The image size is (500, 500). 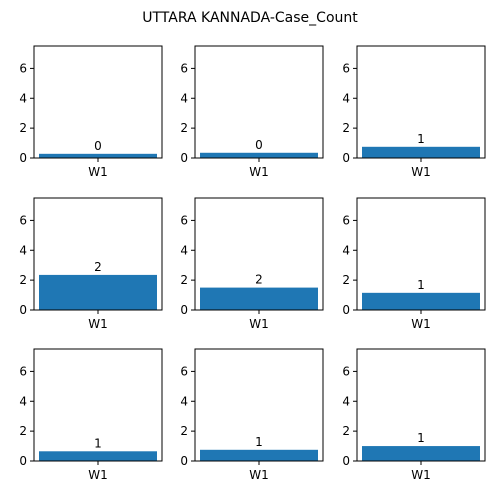 What do you see at coordinates (414, 264) in the screenshot?
I see `panel-6: 1 0 2 4 6 W1` at bounding box center [414, 264].